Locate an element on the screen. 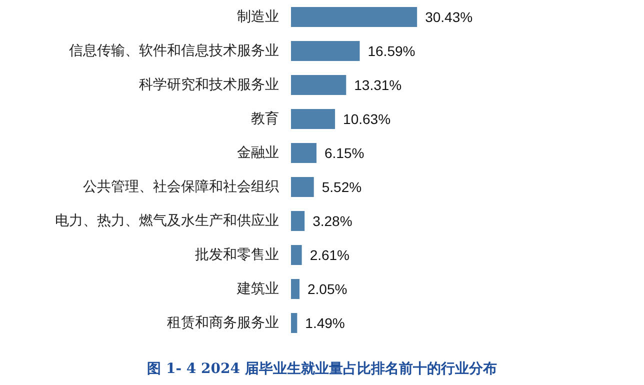  data-label: 10.63% is located at coordinates (367, 119).